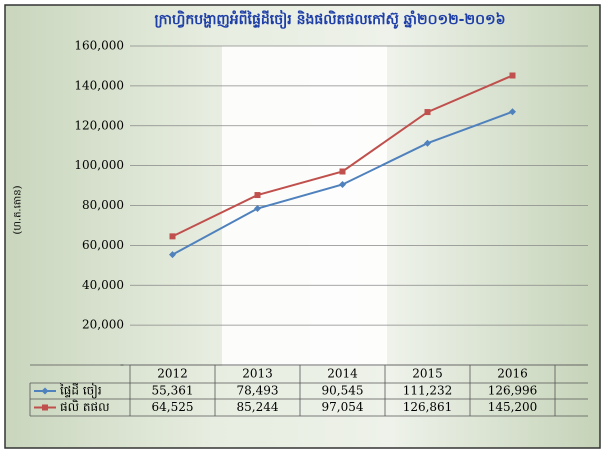  I want to click on y-tick-label: 100,000, so click(99, 165).